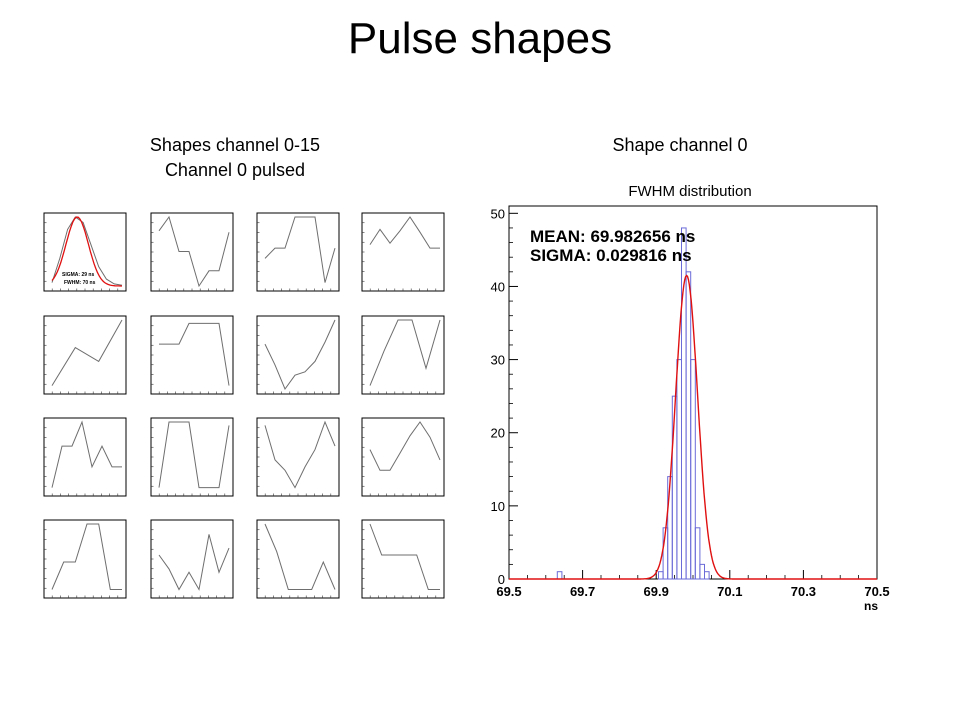 The image size is (960, 720). Describe the element at coordinates (235, 170) in the screenshot. I see `left-caption-line2: Channel 0 pulsed` at that location.